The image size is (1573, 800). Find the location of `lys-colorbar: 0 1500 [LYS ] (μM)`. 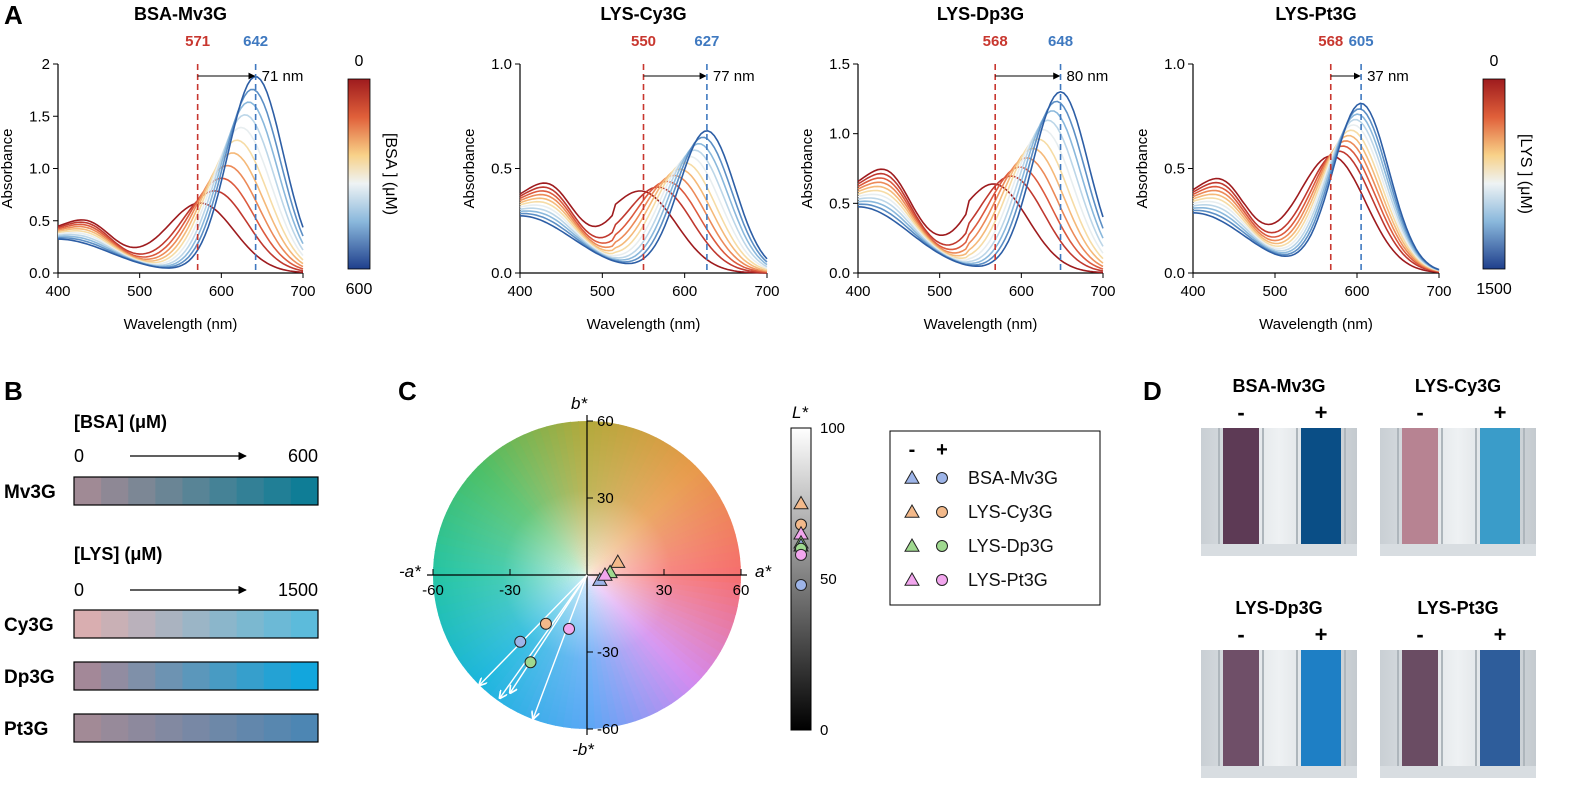

lys-colorbar: 0 1500 [LYS ] (μM) is located at coordinates (1505, 175).